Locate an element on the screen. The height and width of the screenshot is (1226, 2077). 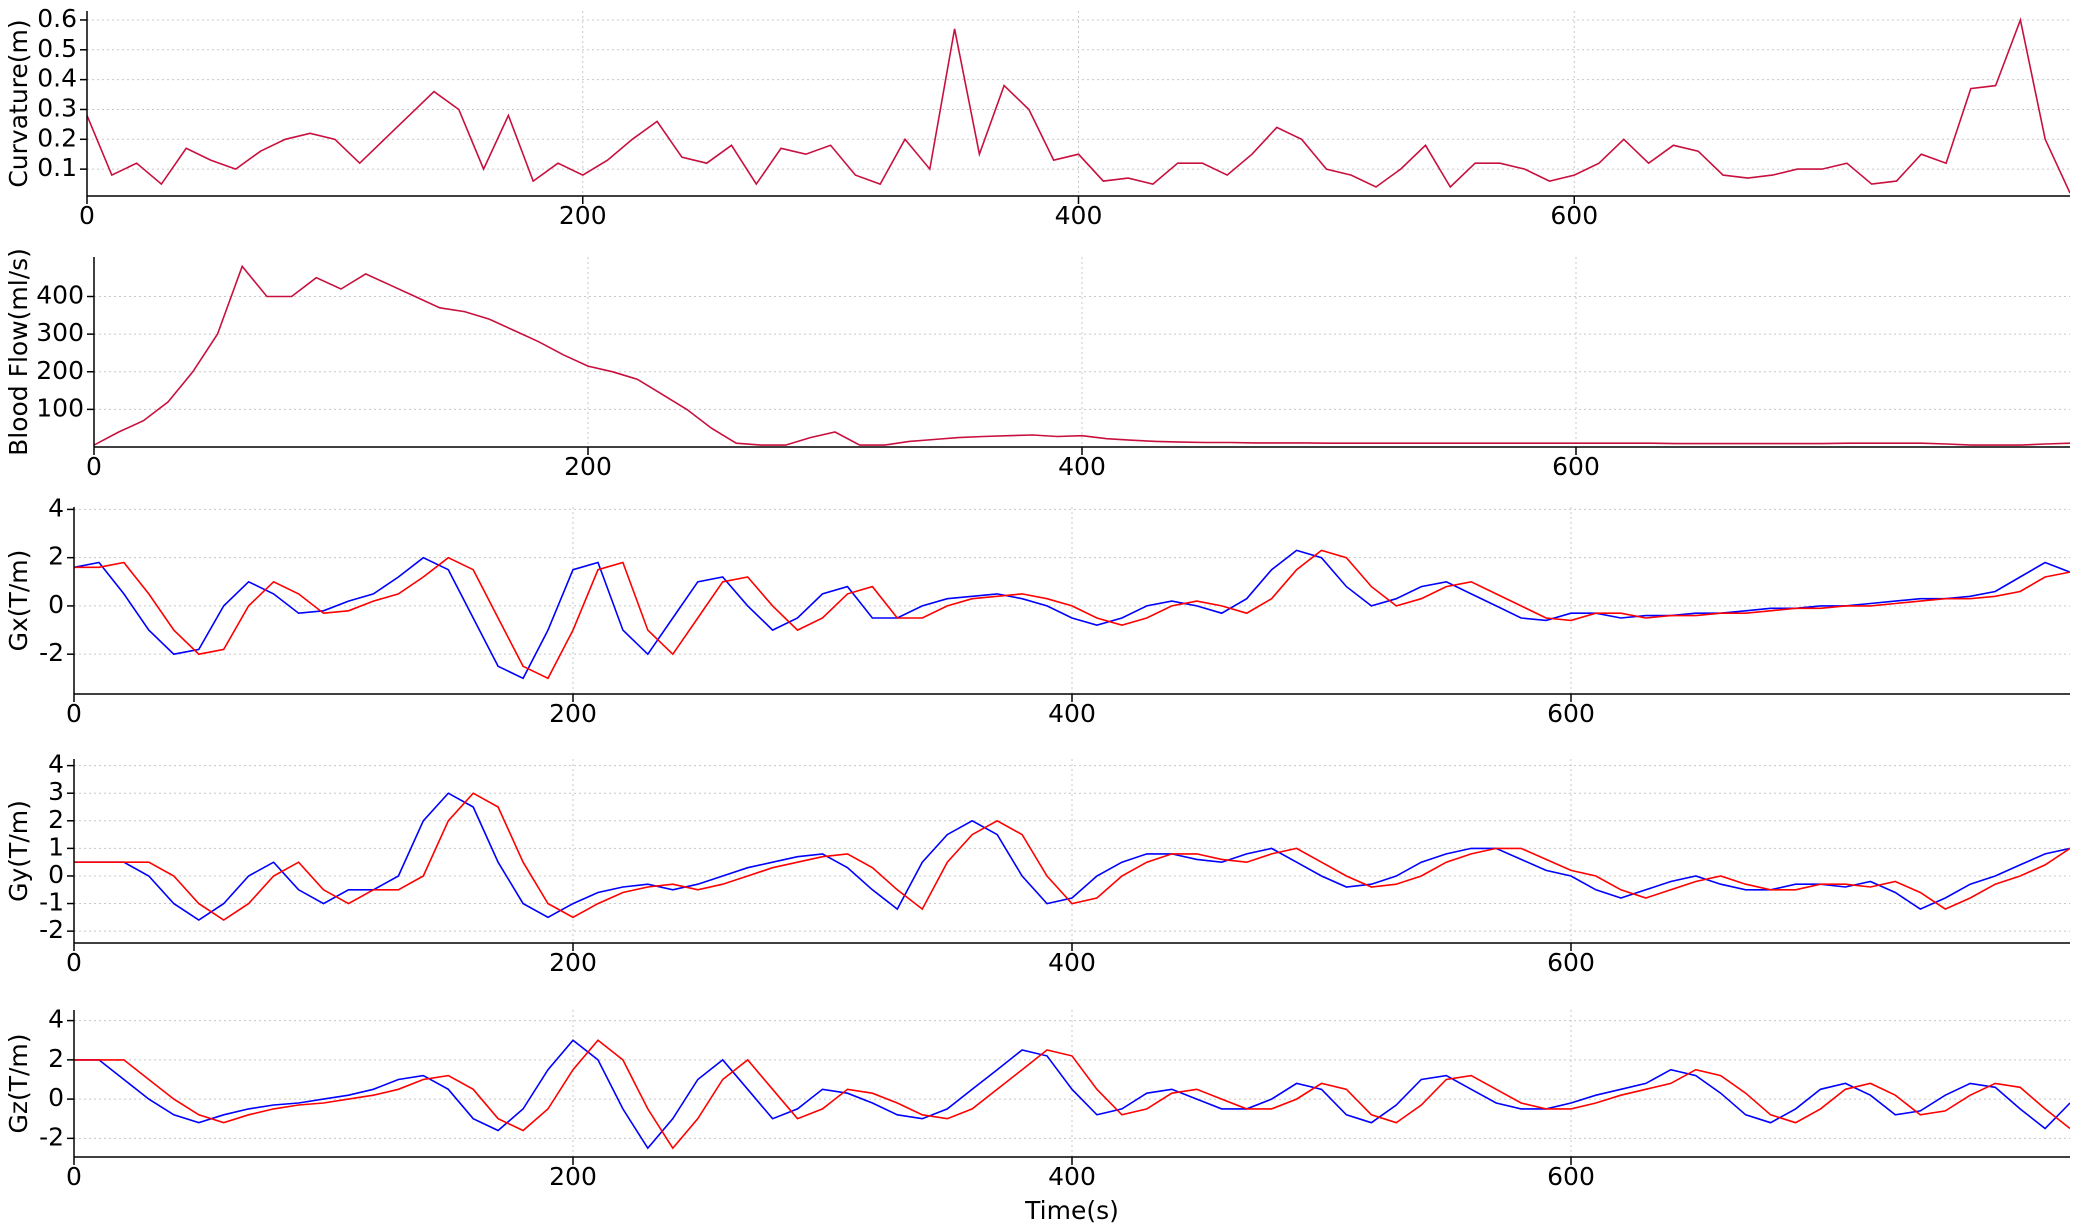
y-tick-label: 3 is located at coordinates (56, 791).